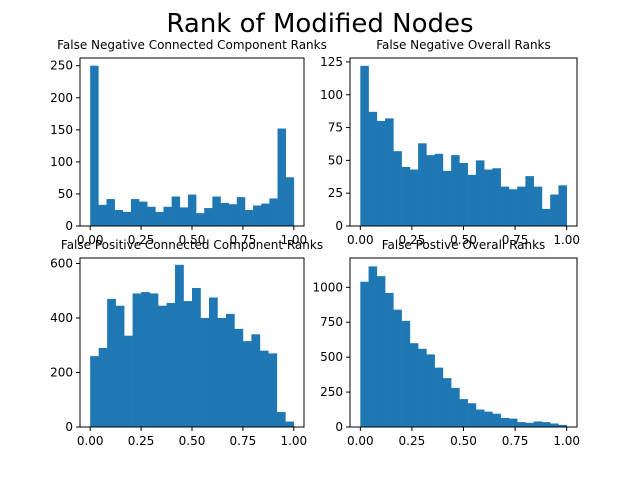 Image resolution: width=640 pixels, height=480 pixels. I want to click on y-tick-label: 100, so click(331, 95).